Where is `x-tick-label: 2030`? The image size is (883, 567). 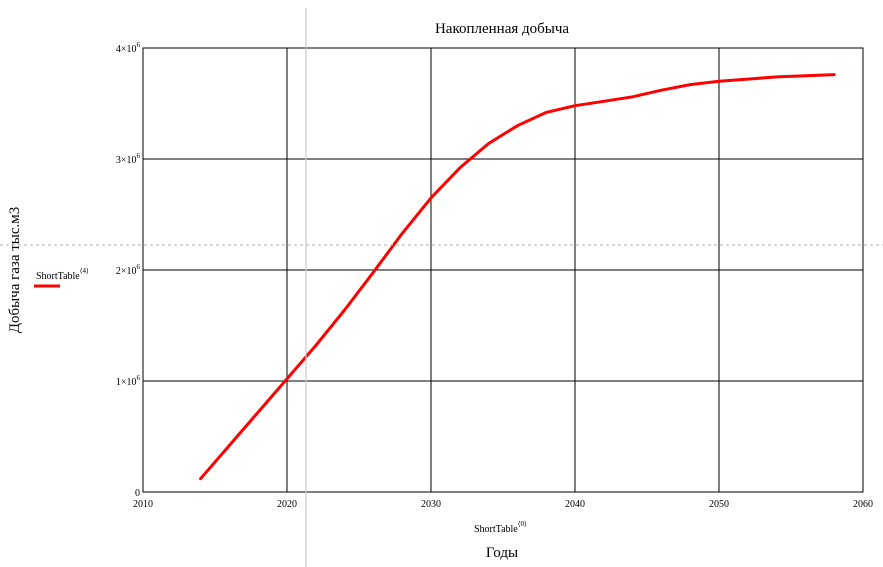 x-tick-label: 2030 is located at coordinates (431, 504).